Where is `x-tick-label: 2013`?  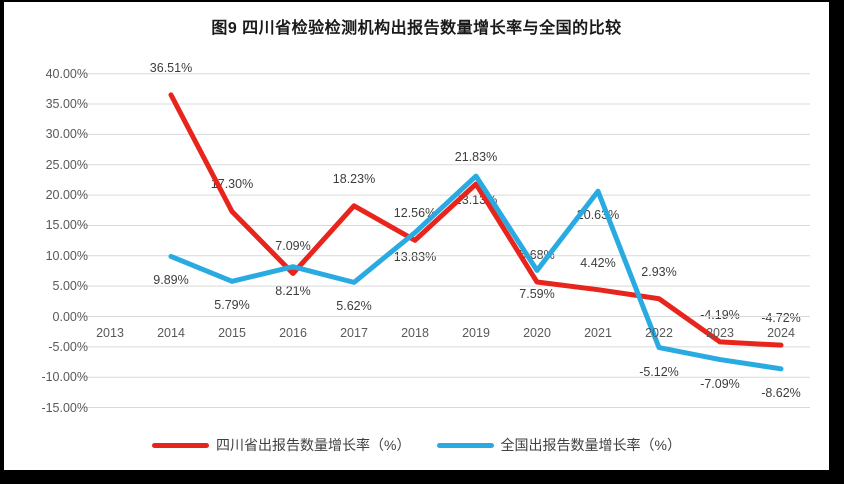 x-tick-label: 2013 is located at coordinates (110, 333).